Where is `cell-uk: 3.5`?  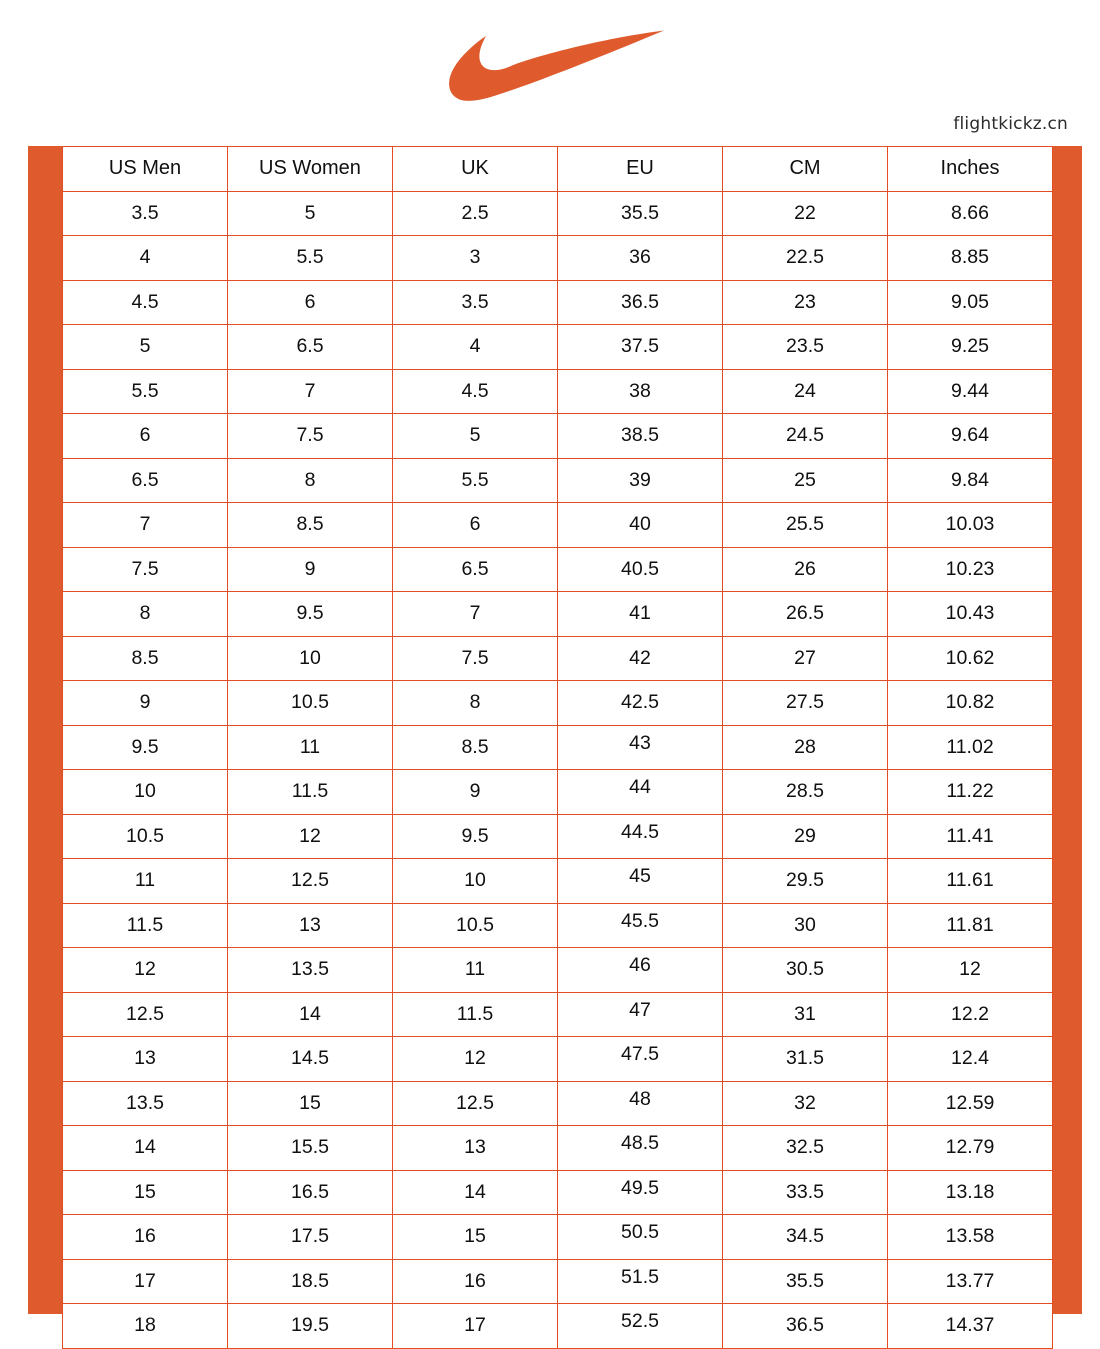
cell-uk: 3.5 is located at coordinates (475, 302).